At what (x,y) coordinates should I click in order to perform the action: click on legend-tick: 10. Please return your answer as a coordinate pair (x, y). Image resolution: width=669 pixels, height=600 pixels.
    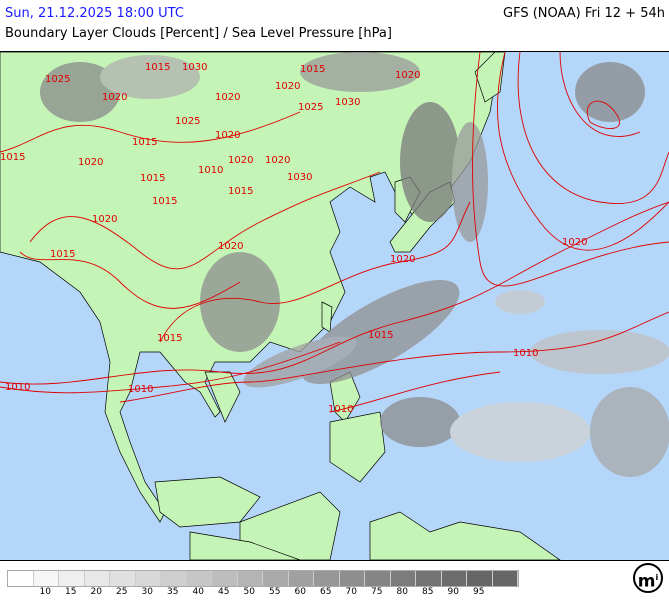
    Looking at the image, I should click on (45, 592).